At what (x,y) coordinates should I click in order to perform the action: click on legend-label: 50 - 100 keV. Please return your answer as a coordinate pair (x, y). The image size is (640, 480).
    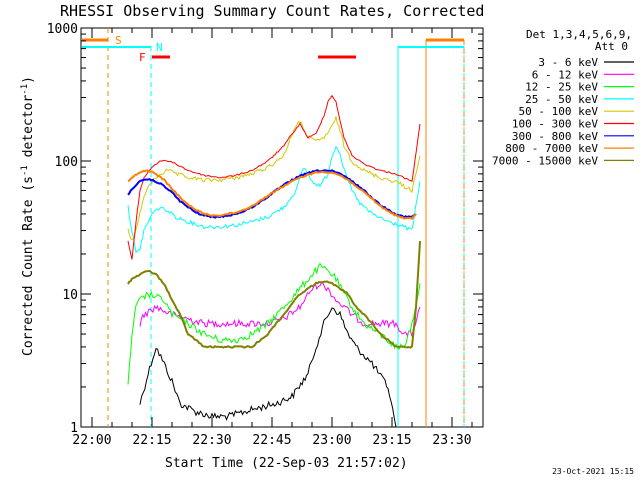
    Looking at the image, I should click on (559, 111).